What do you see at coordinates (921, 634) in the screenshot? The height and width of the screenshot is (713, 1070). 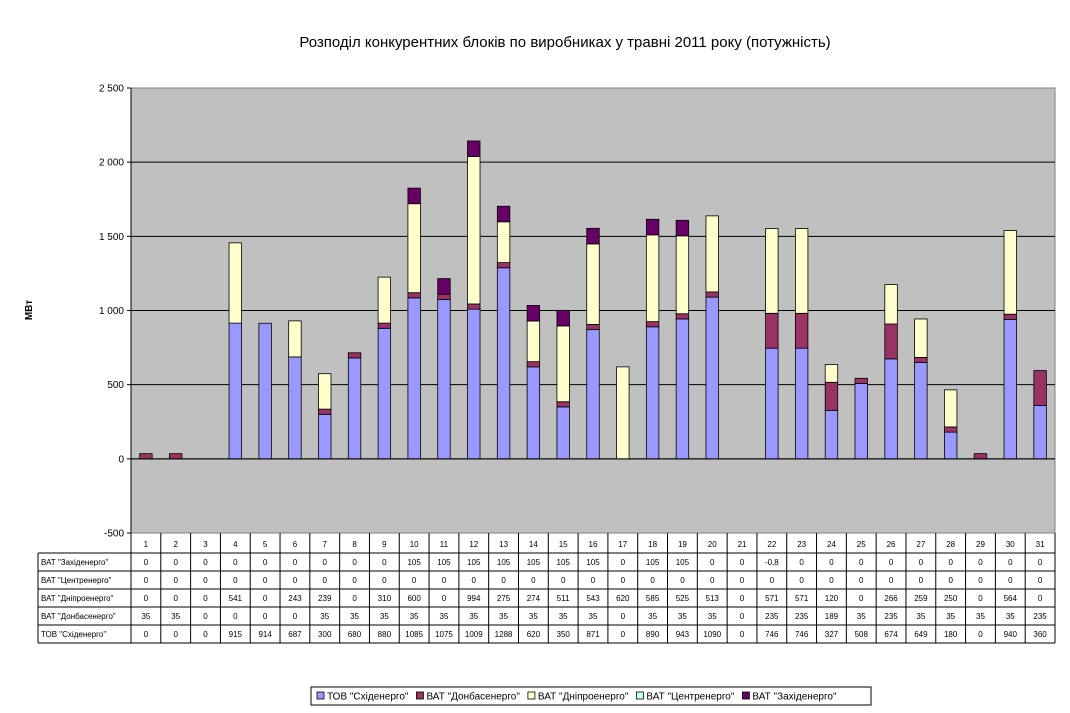 I see `table-cell: 649` at bounding box center [921, 634].